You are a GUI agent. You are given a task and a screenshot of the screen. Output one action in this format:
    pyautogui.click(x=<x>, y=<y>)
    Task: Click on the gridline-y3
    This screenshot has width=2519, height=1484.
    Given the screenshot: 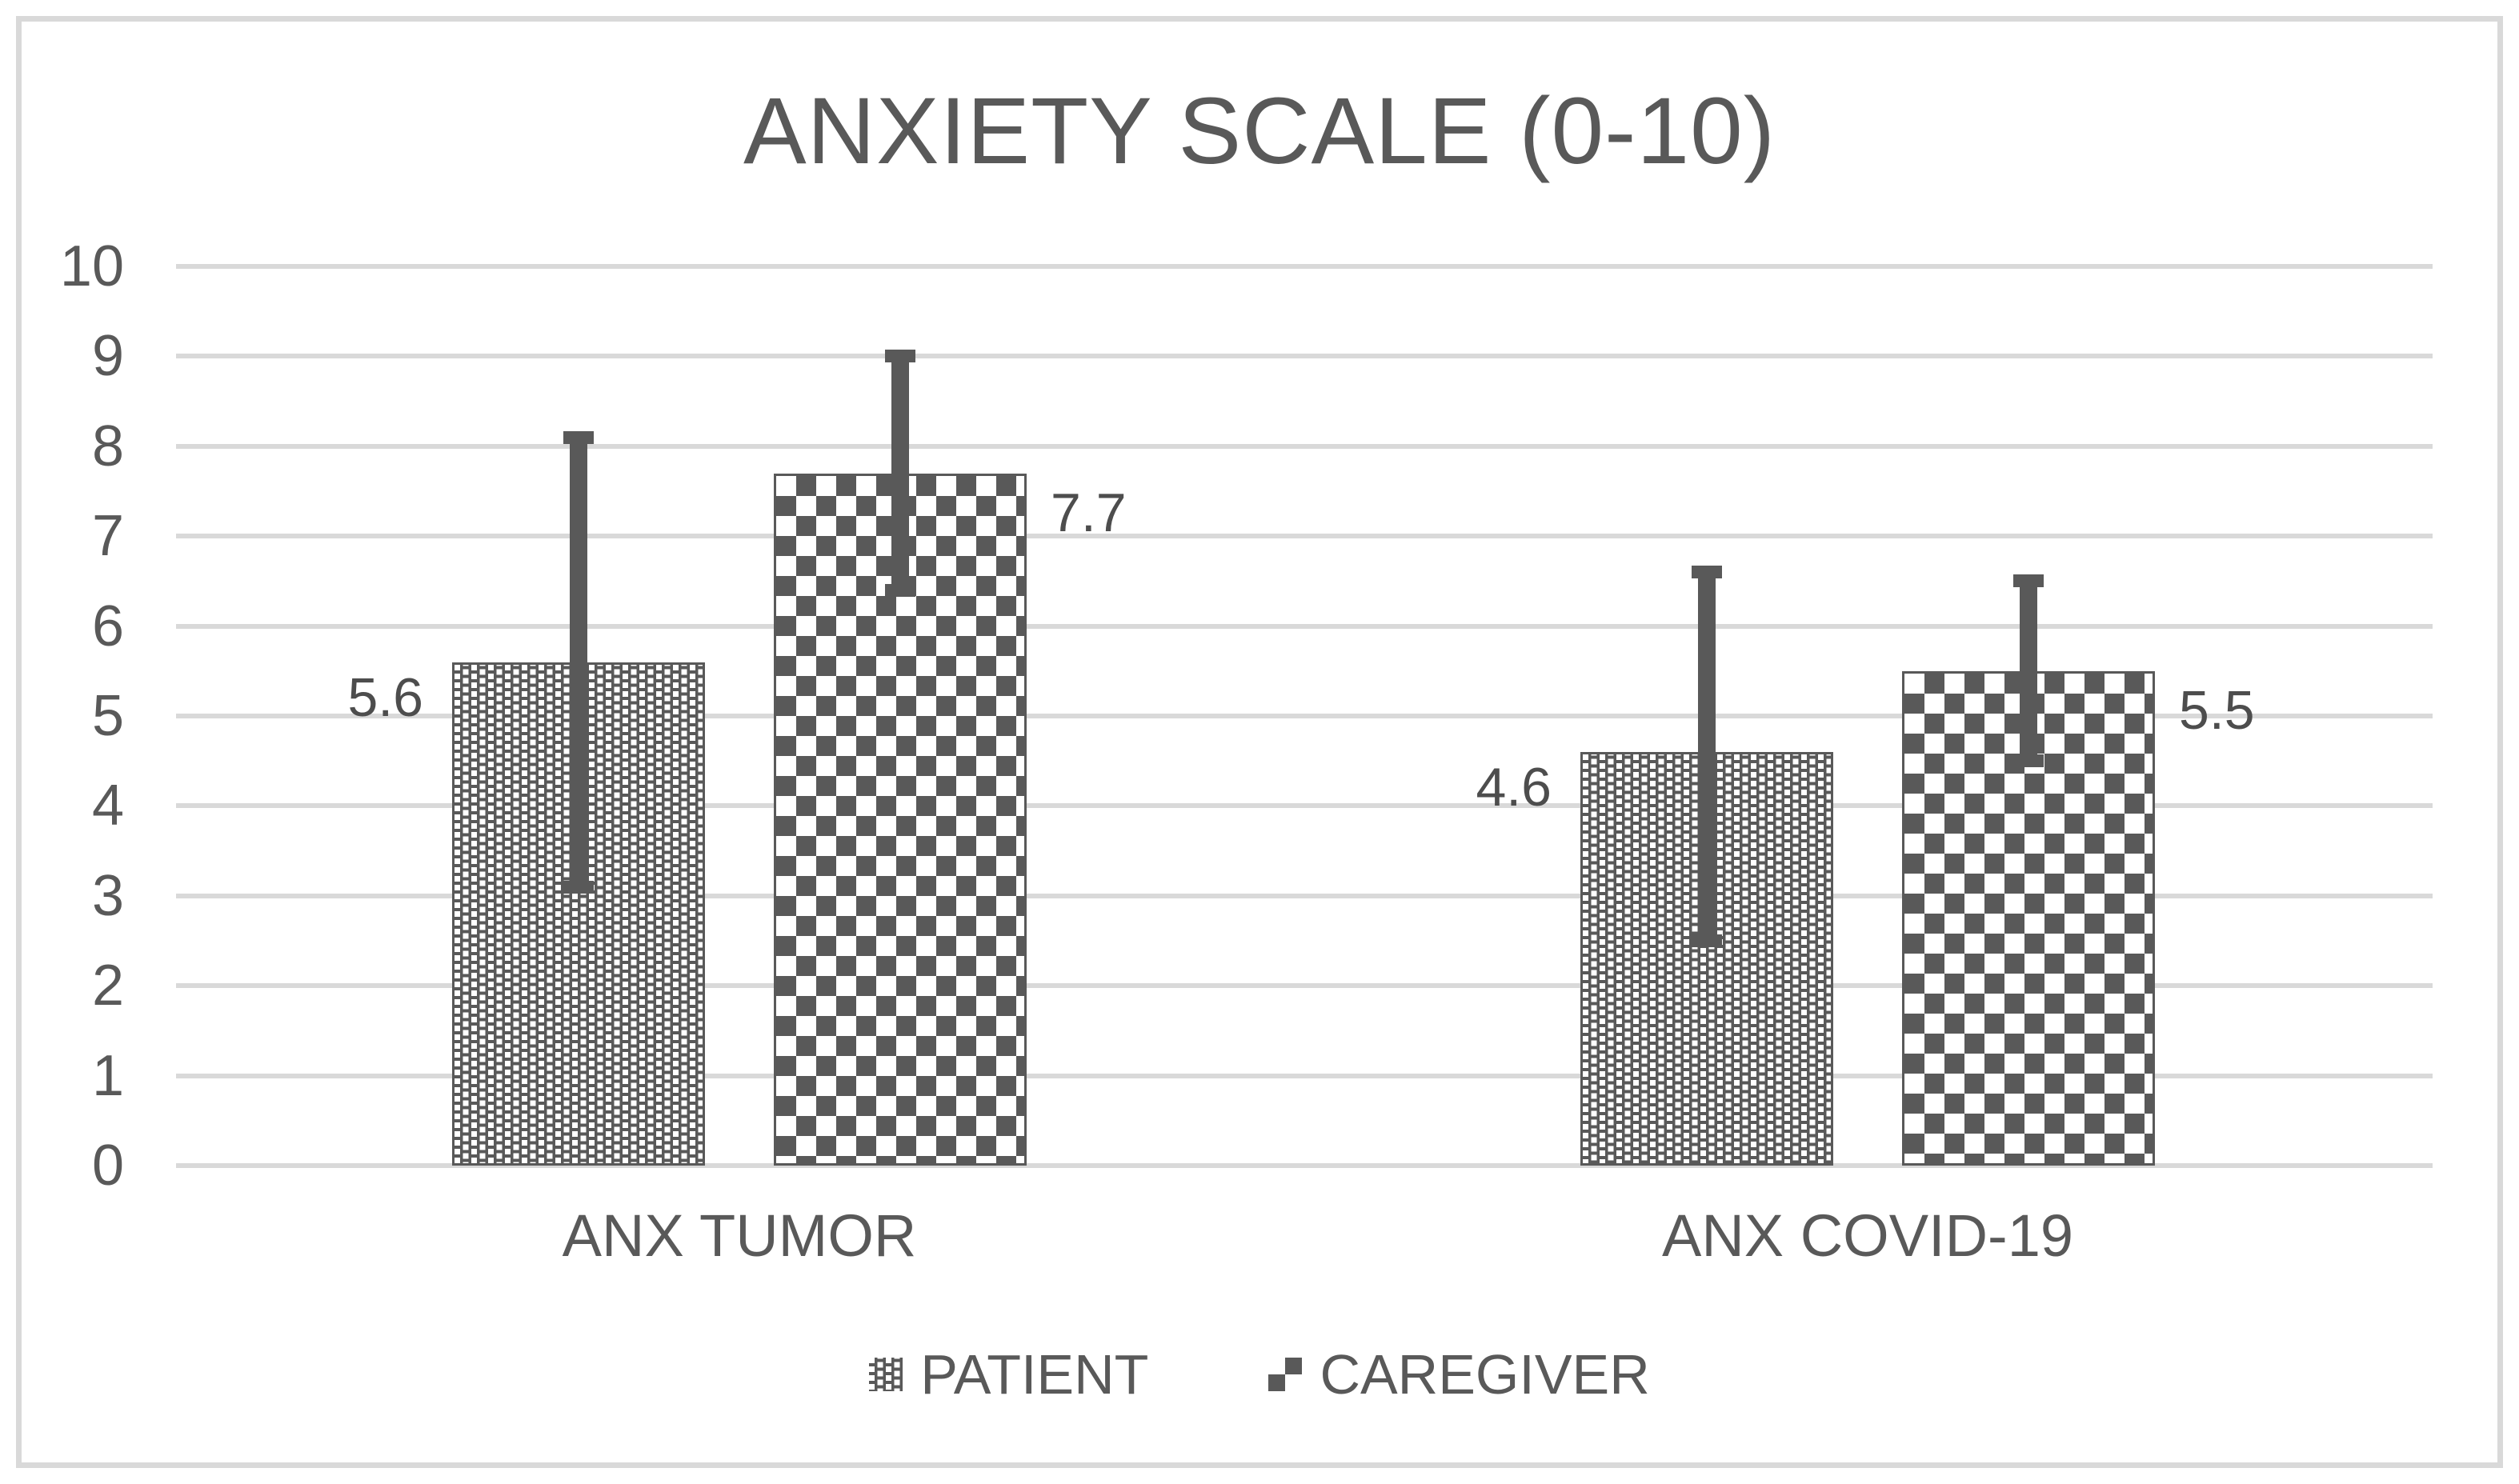 What is the action you would take?
    pyautogui.click(x=1304, y=895)
    